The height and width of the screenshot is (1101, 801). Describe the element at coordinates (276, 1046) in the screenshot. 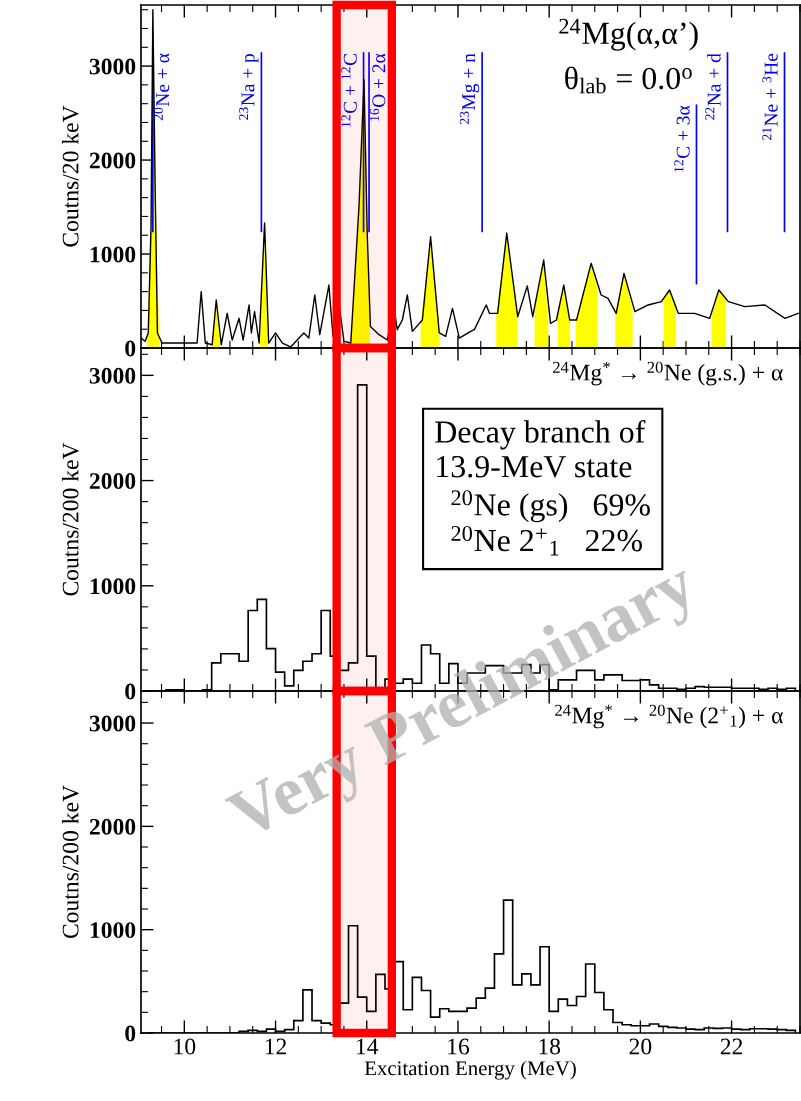

I see `x-tick-label: 12` at that location.